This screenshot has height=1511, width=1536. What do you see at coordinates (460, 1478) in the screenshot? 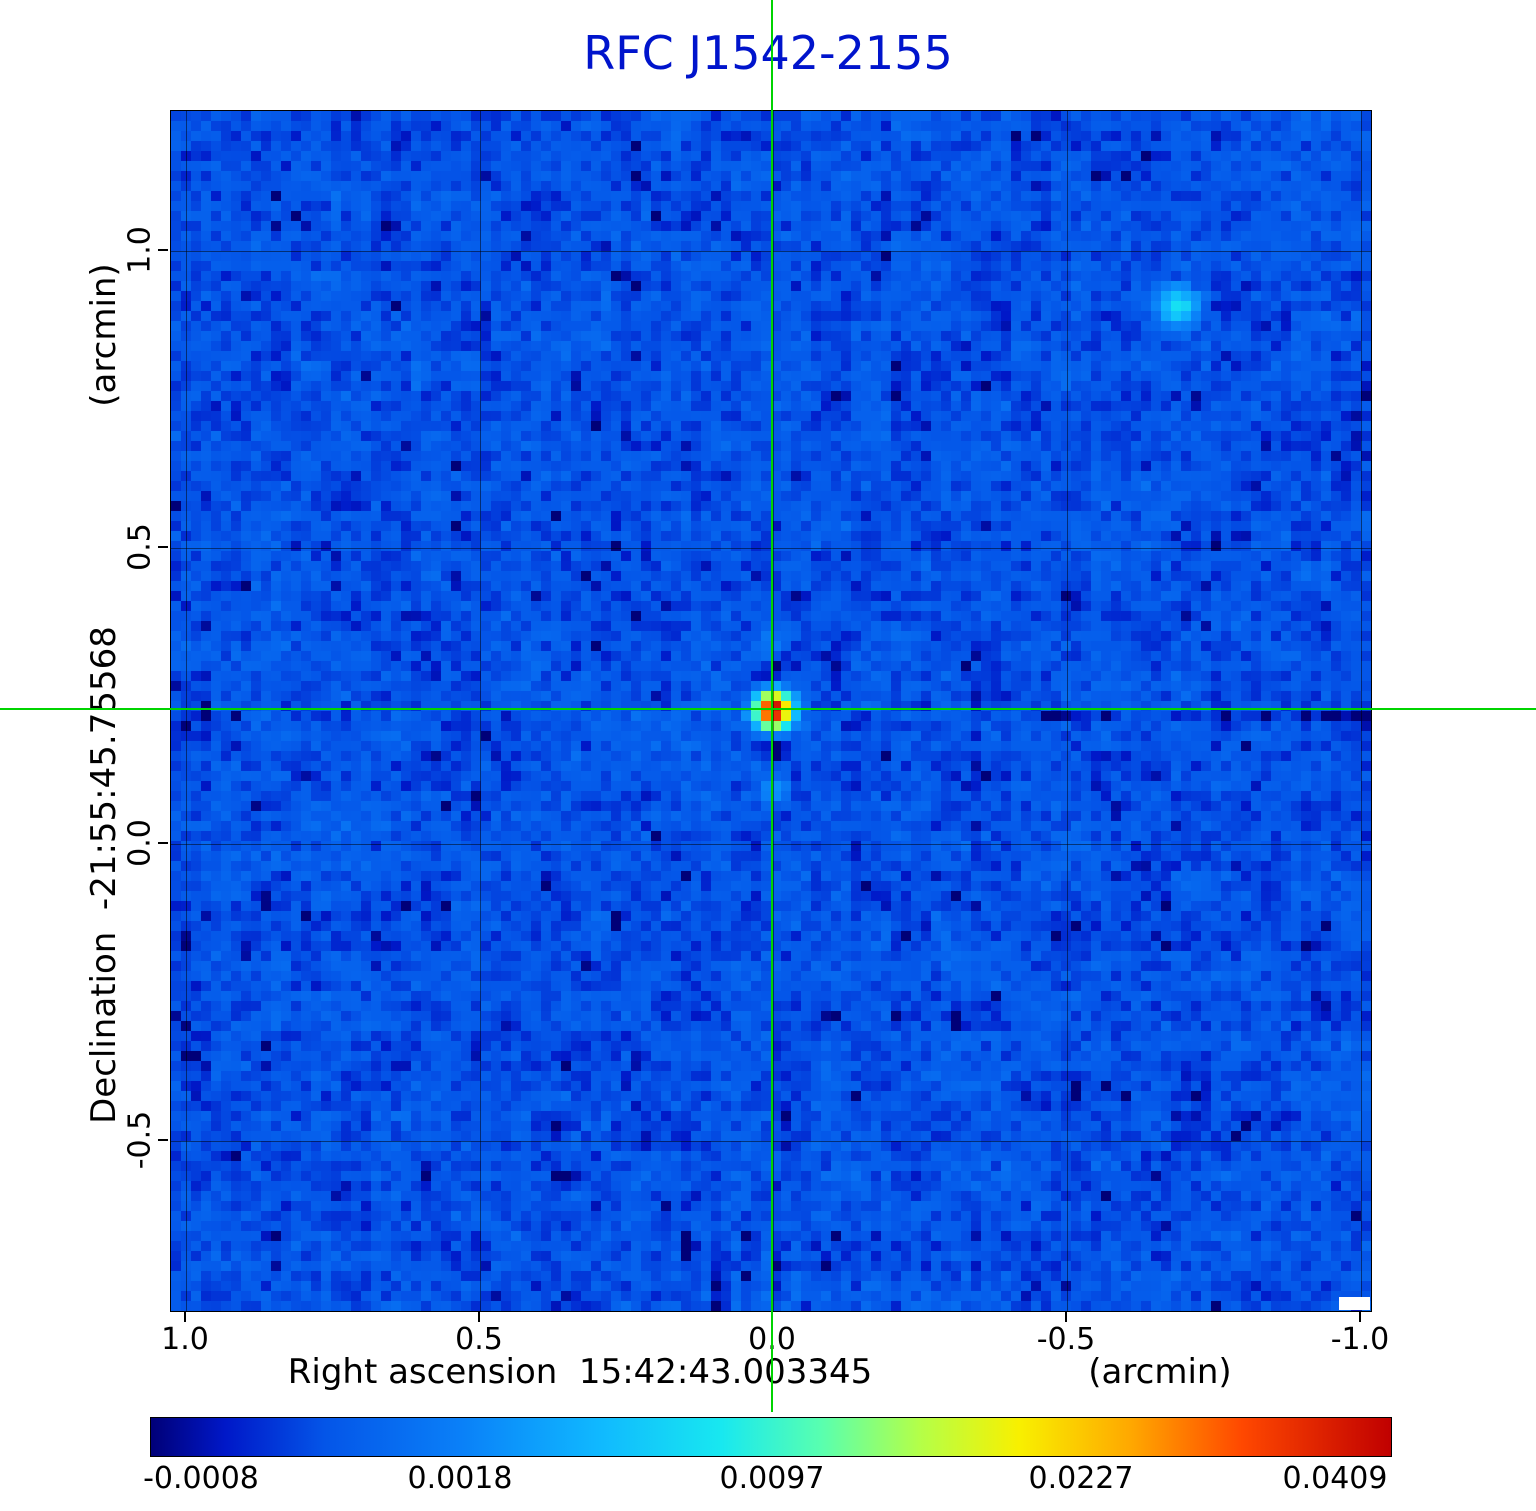
I see `colorbar-tick-label: 0.0018` at bounding box center [460, 1478].